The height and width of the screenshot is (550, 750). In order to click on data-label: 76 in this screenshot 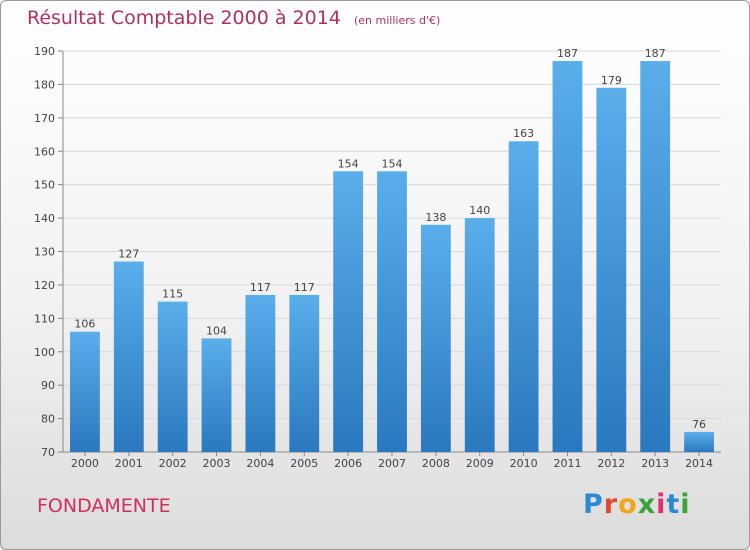, I will do `click(699, 424)`.